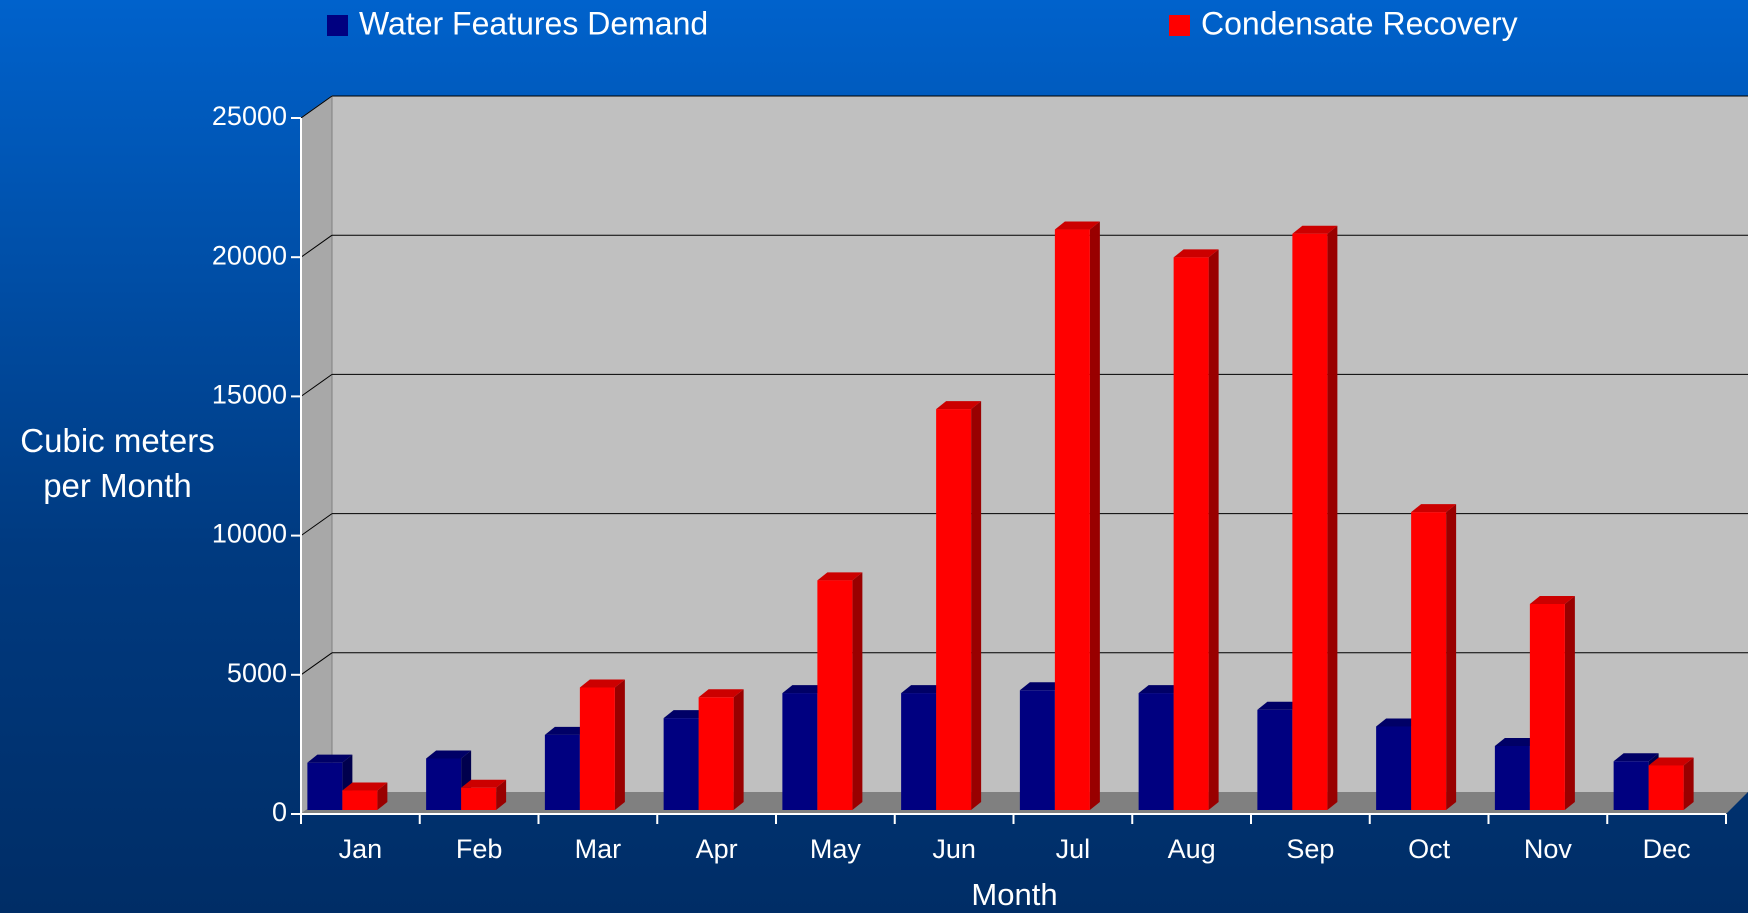 This screenshot has height=913, width=1748. What do you see at coordinates (257, 673) in the screenshot?
I see `y-tick-label: 5000` at bounding box center [257, 673].